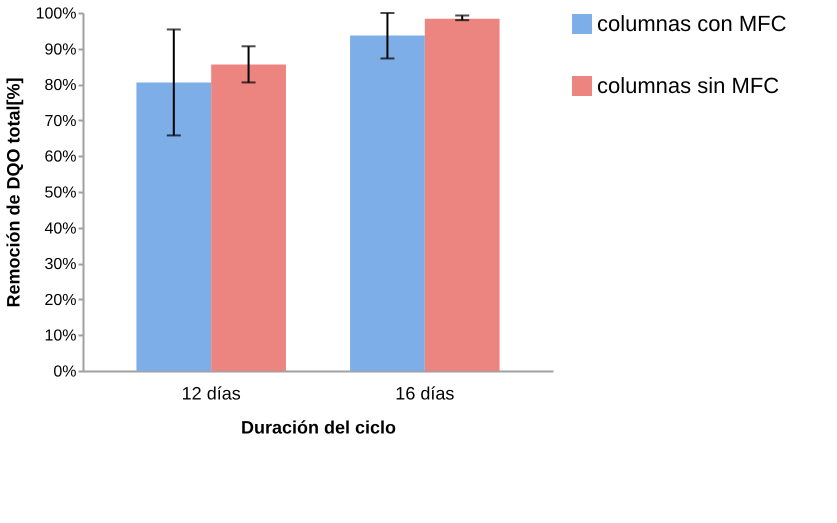 This screenshot has height=523, width=837. I want to click on x-tick-label: 12 días, so click(211, 394).